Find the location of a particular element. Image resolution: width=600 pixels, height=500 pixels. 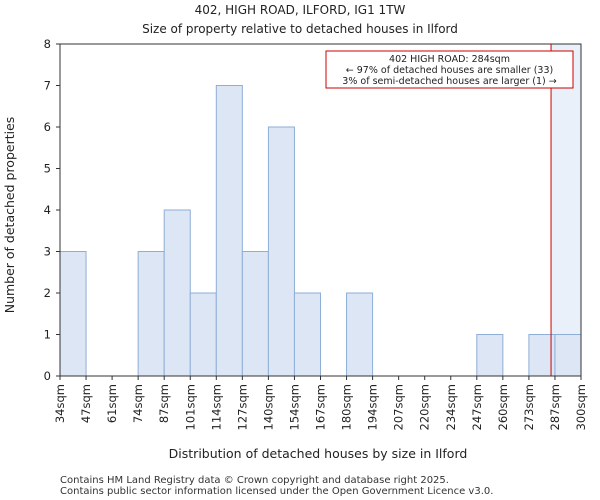

x-tick-label: 61sqm is located at coordinates (112, 403).